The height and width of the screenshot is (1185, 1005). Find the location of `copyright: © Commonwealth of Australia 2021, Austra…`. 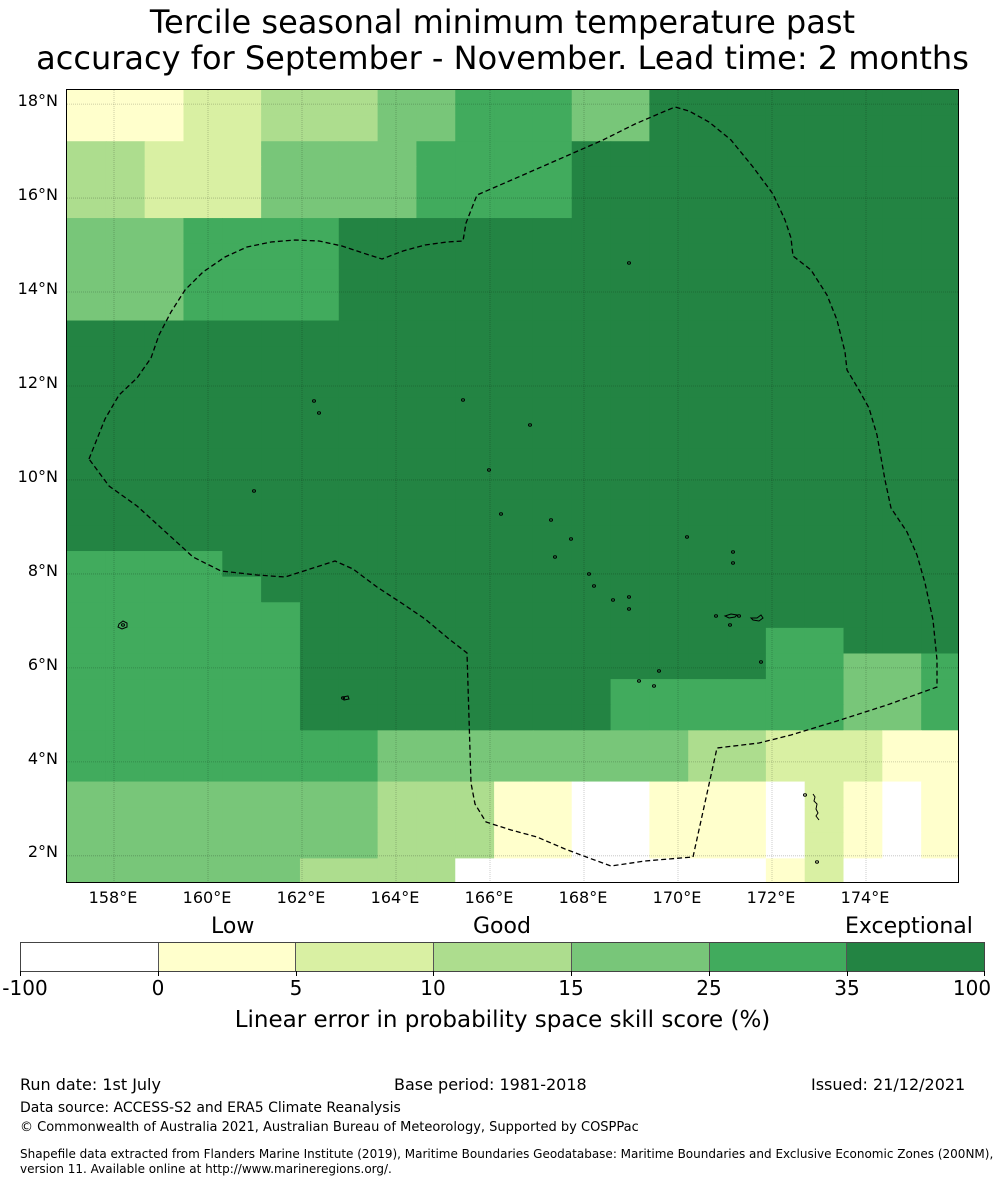

copyright: © Commonwealth of Australia 2021, Austra… is located at coordinates (329, 1127).